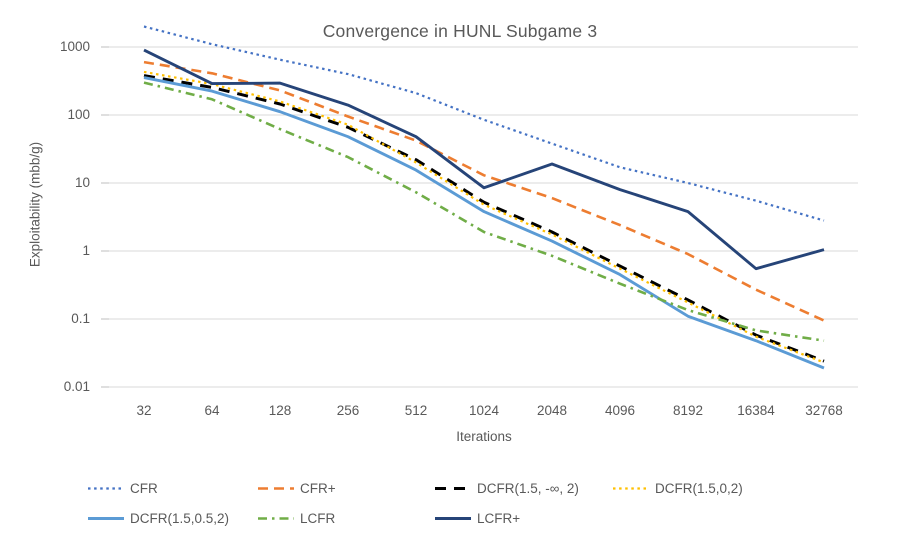 This screenshot has width=901, height=536. Describe the element at coordinates (699, 488) in the screenshot. I see `legend-label: DCFR(1.5,0,2)` at that location.